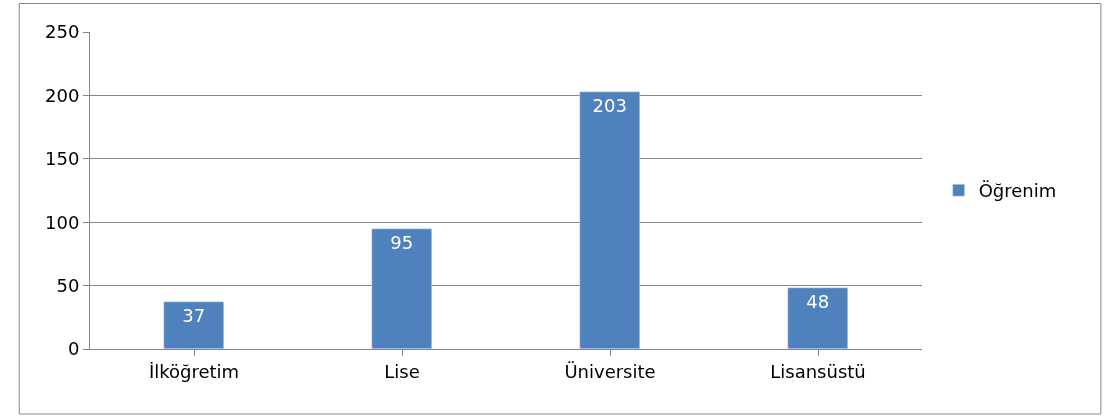  Describe the element at coordinates (68, 285) in the screenshot. I see `y-tick-label: 50` at that location.